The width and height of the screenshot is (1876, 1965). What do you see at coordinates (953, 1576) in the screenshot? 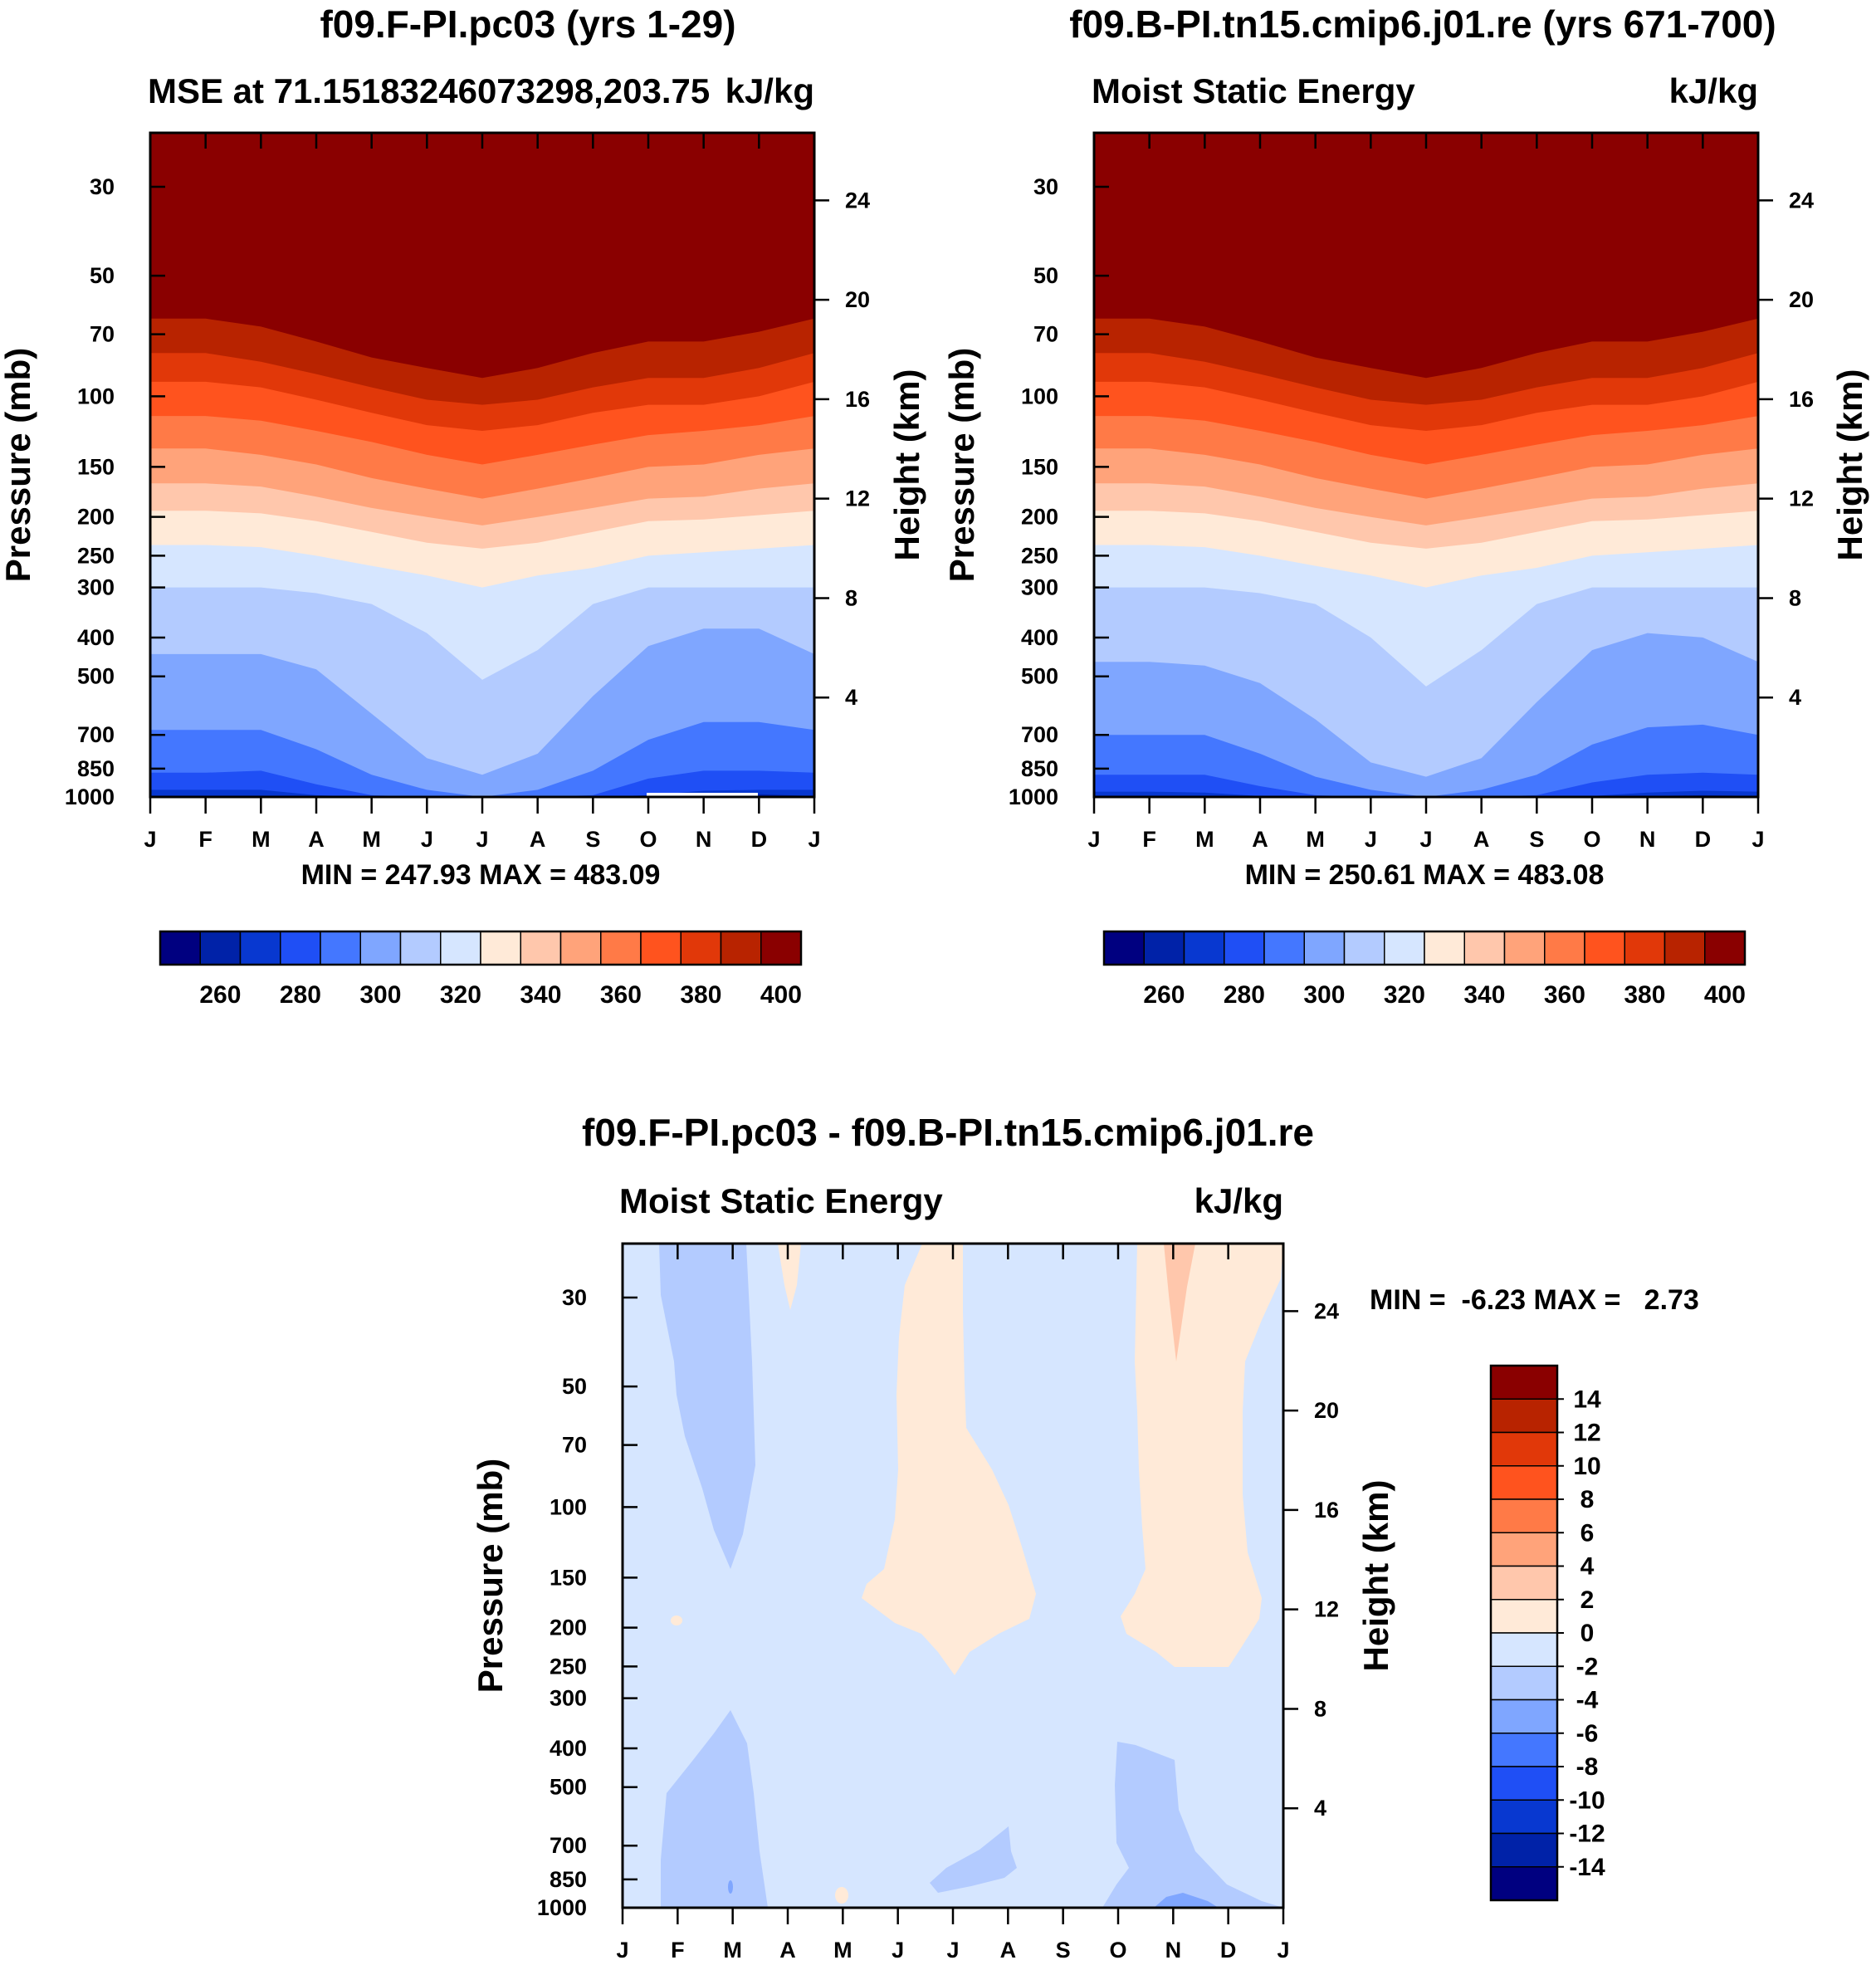
I see `panel-3-contour-fills` at bounding box center [953, 1576].